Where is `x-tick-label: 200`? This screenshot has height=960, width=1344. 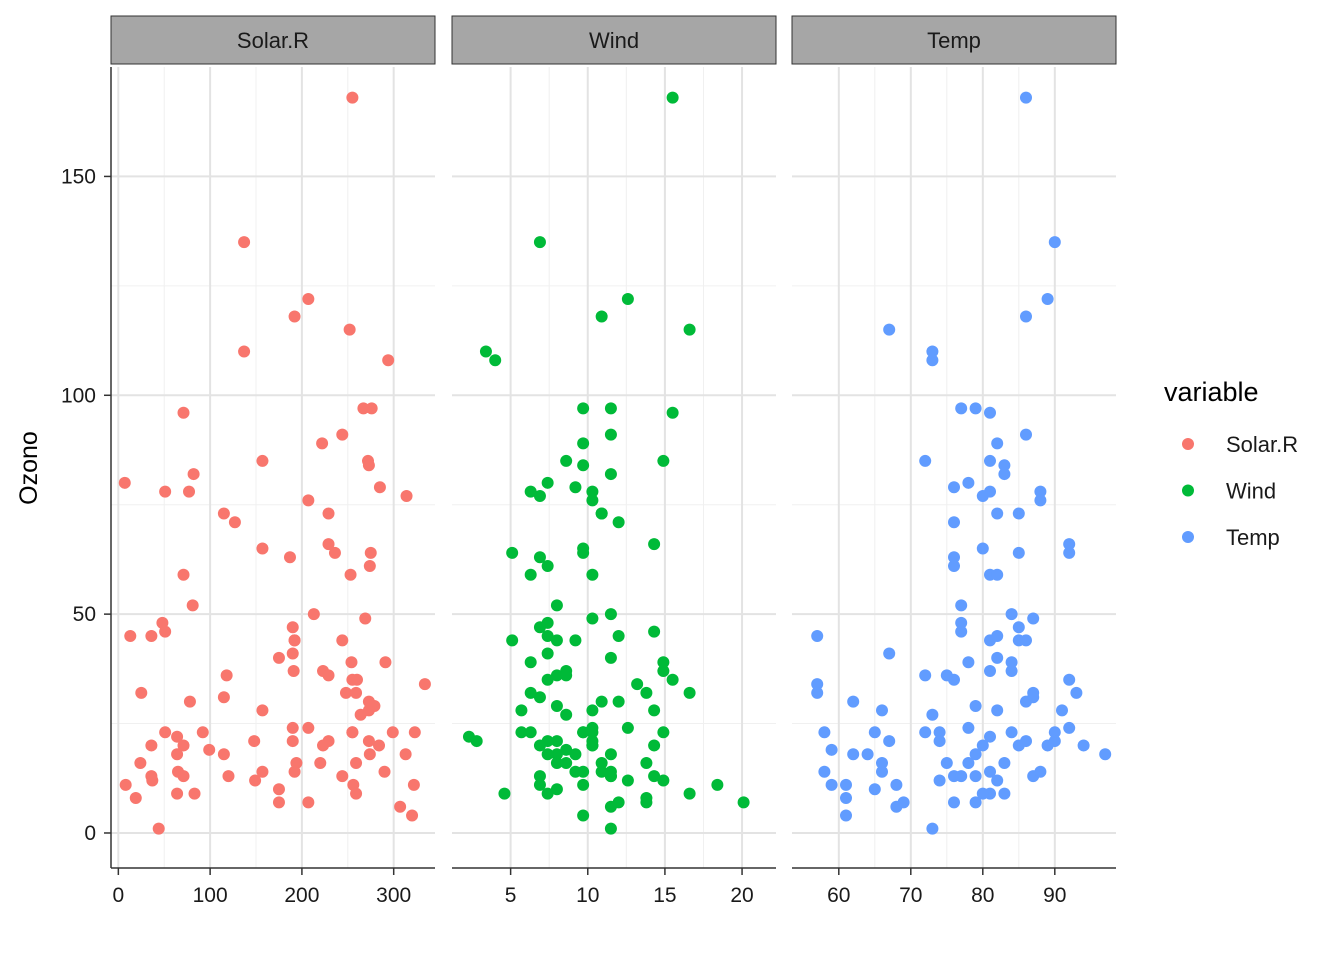 x-tick-label: 200 is located at coordinates (301, 895).